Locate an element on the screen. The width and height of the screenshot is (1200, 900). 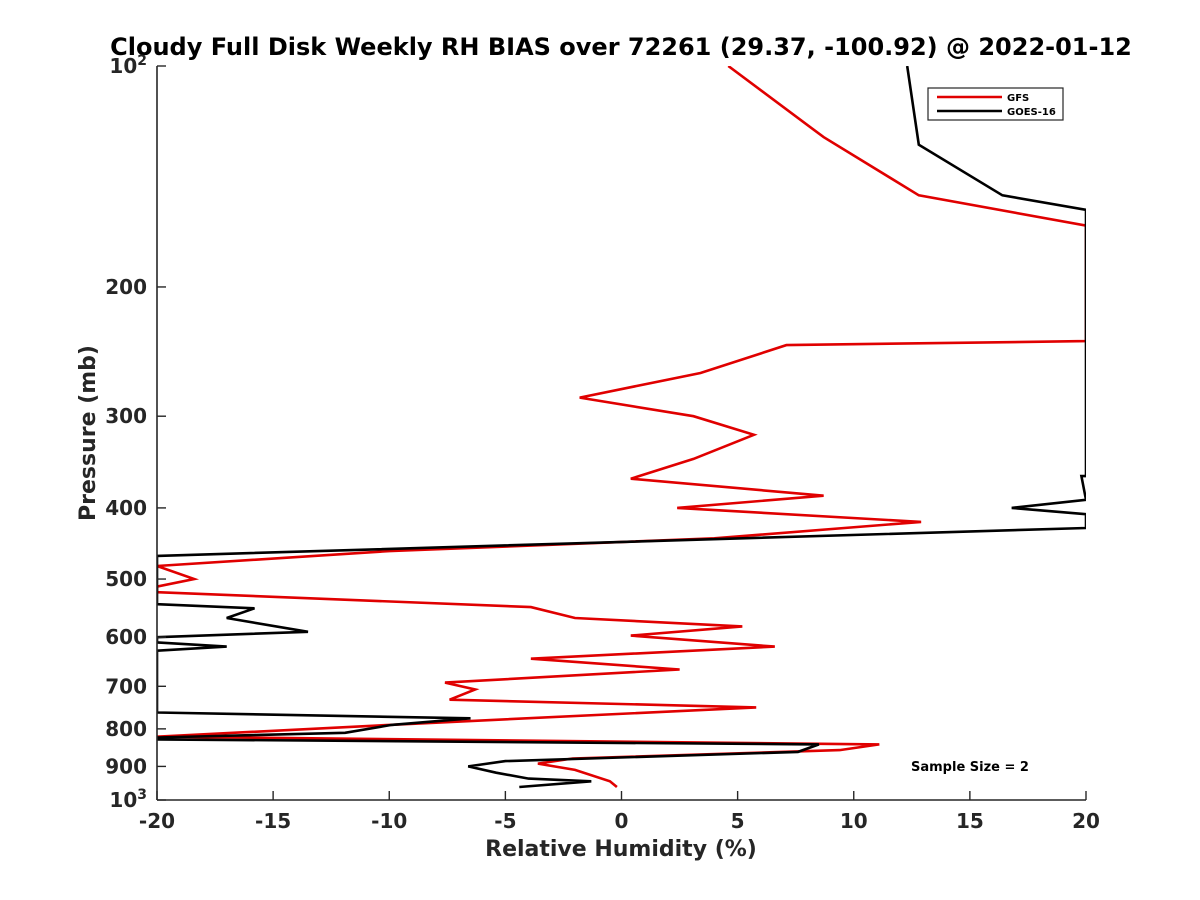
legend-label-gfs: GFS is located at coordinates (1018, 98).